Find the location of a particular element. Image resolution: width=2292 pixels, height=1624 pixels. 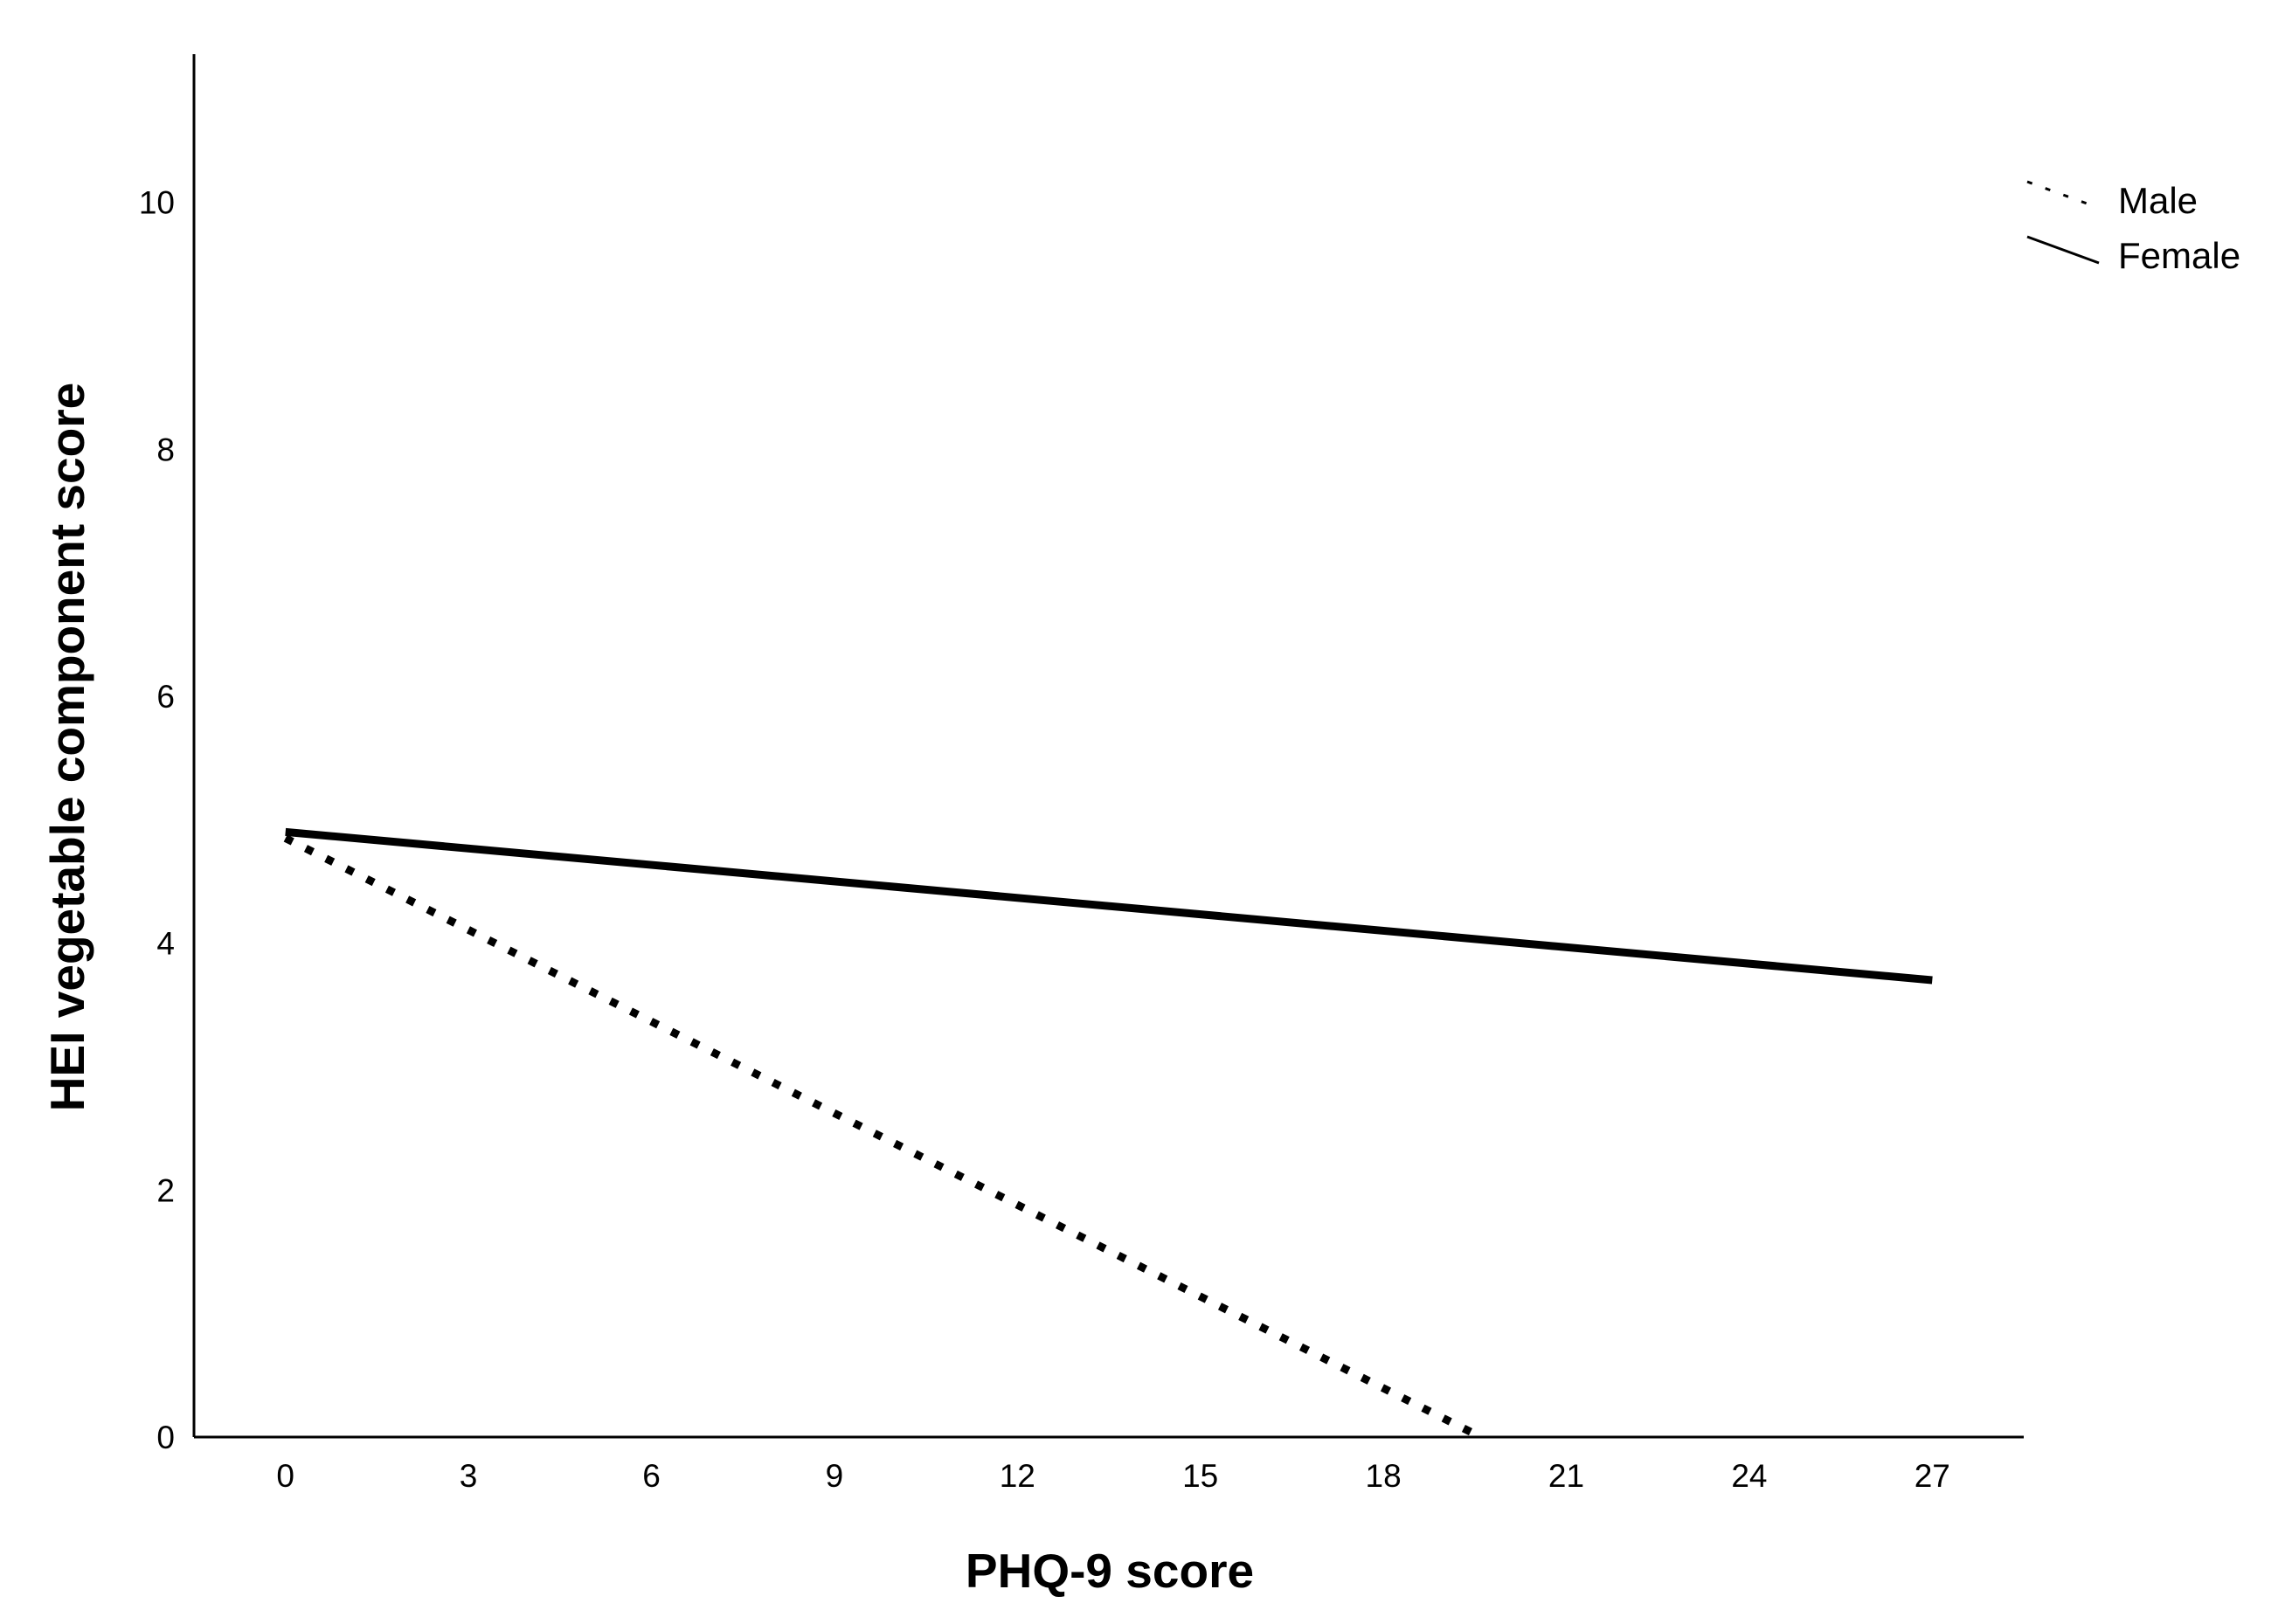

legend-label-female: Female is located at coordinates (2179, 255).